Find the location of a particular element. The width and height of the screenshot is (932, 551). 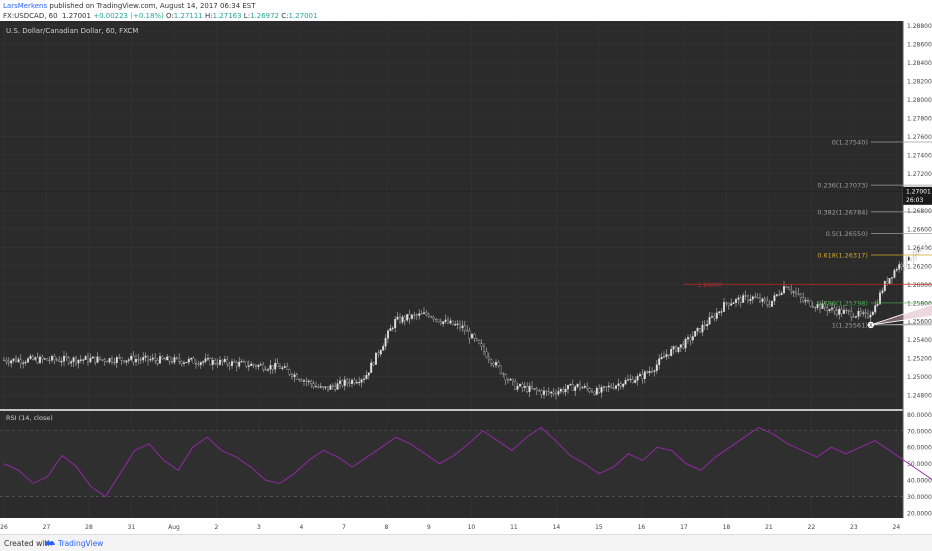

x-tick-label: 28 is located at coordinates (89, 527).